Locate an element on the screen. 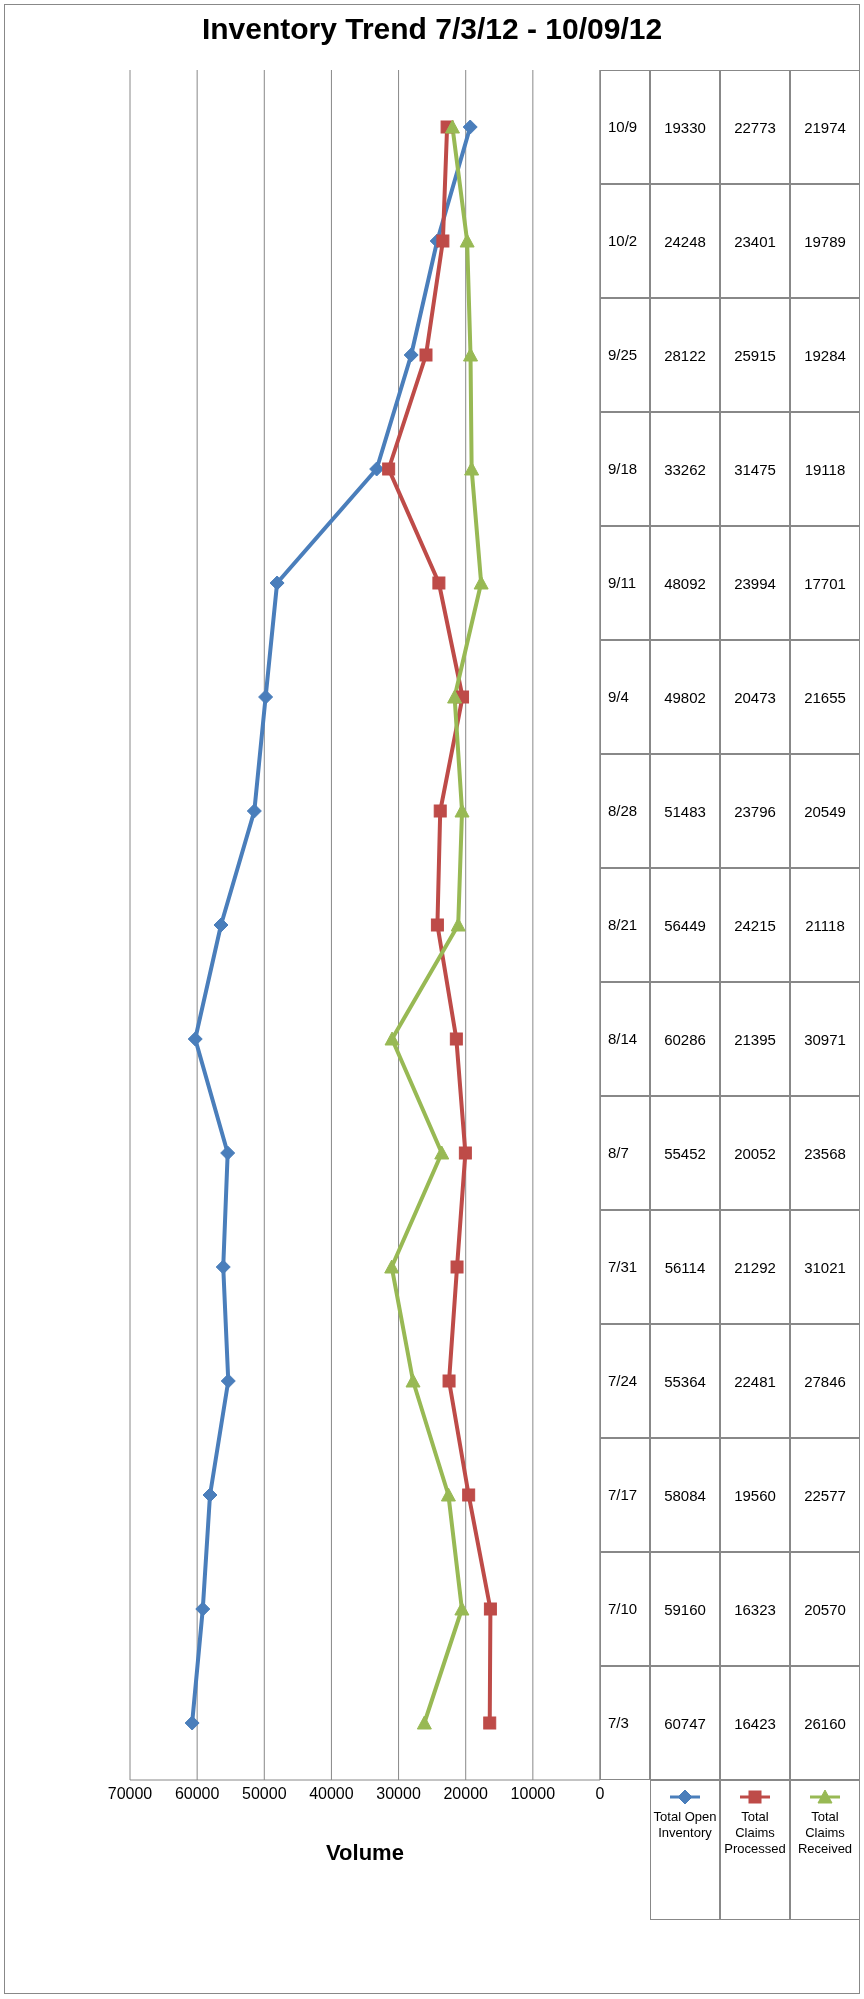 The image size is (864, 1999). y-tick-label: 9/25 is located at coordinates (623, 355).